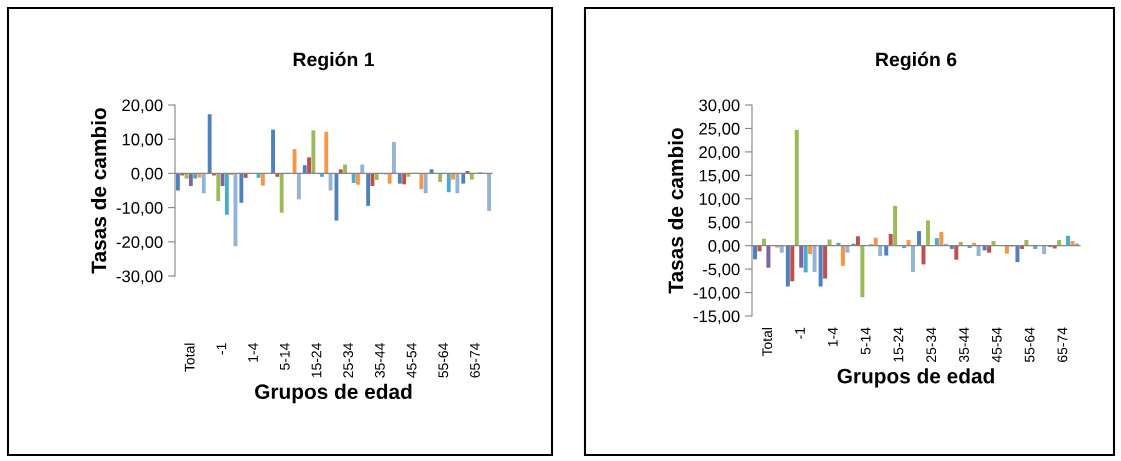  What do you see at coordinates (716, 317) in the screenshot?
I see `y-tick-label: -15,00` at bounding box center [716, 317].